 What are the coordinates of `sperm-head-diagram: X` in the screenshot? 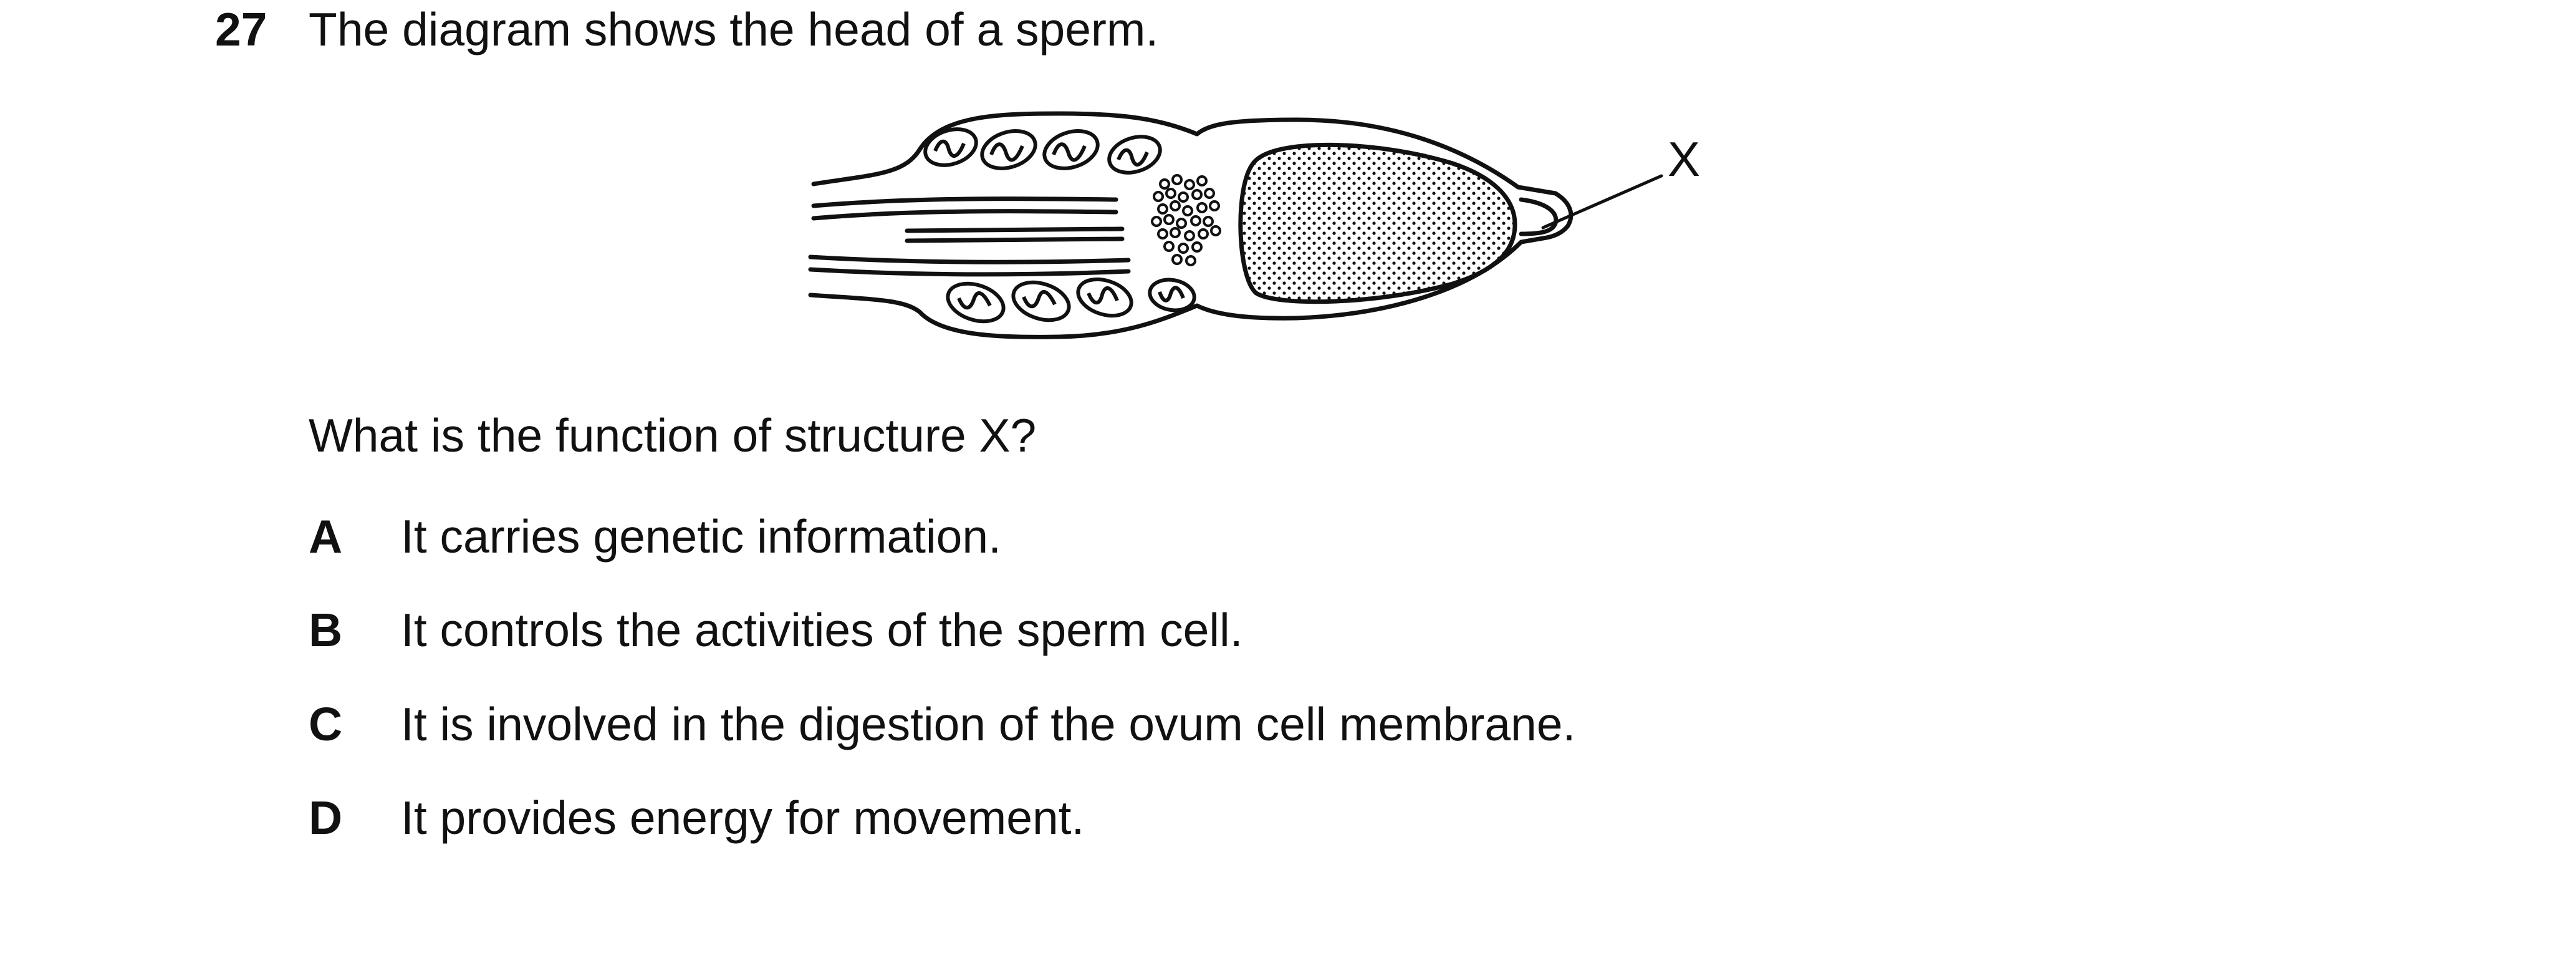 It's located at (1296, 234).